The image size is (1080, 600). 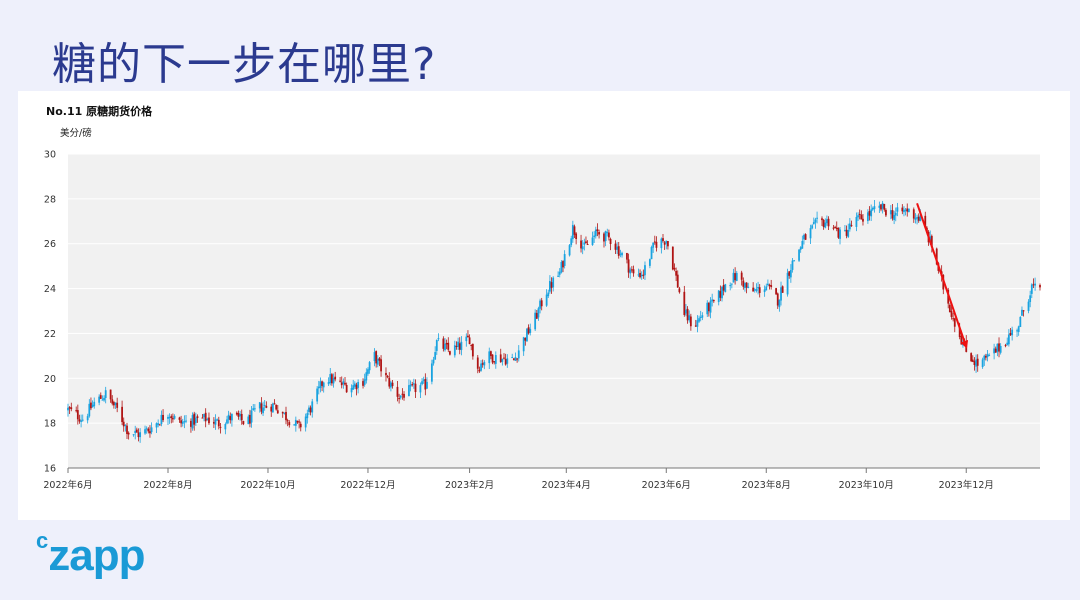 I want to click on x-tick-label: 2023年6月, so click(x=666, y=485).